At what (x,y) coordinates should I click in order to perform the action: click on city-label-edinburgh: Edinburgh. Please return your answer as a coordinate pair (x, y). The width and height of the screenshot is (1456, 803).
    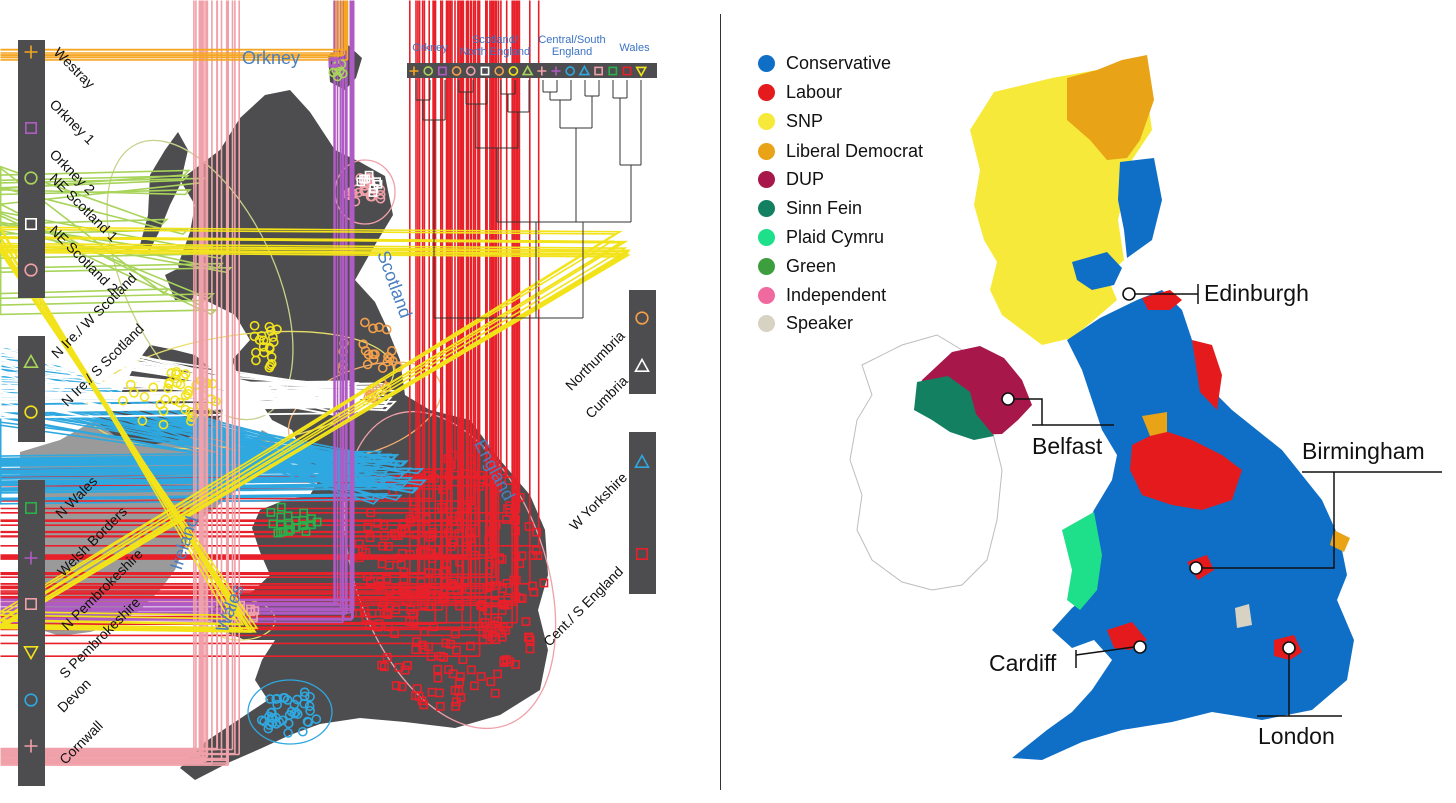
    Looking at the image, I should click on (1256, 293).